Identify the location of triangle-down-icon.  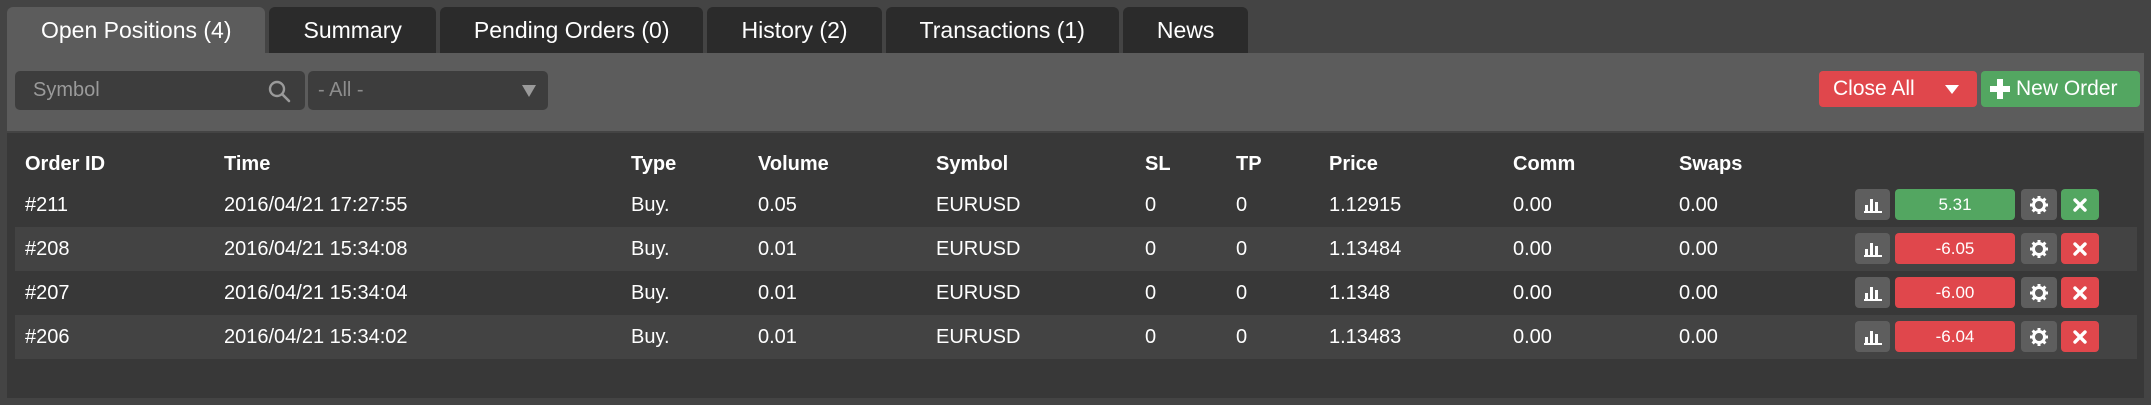
(529, 91).